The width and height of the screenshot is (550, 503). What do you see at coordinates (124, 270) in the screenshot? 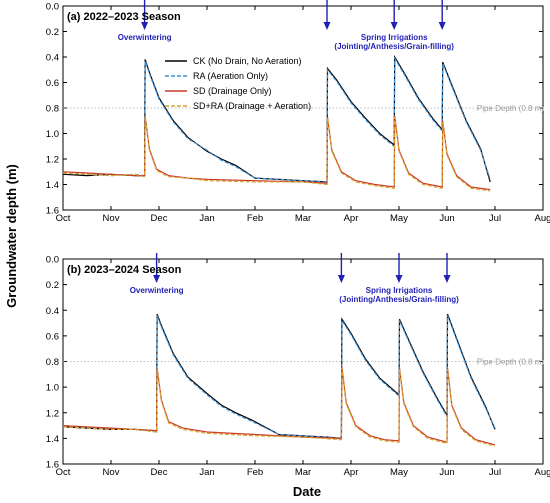
I see `panel-title: (b) 2023–2024 Season` at bounding box center [124, 270].